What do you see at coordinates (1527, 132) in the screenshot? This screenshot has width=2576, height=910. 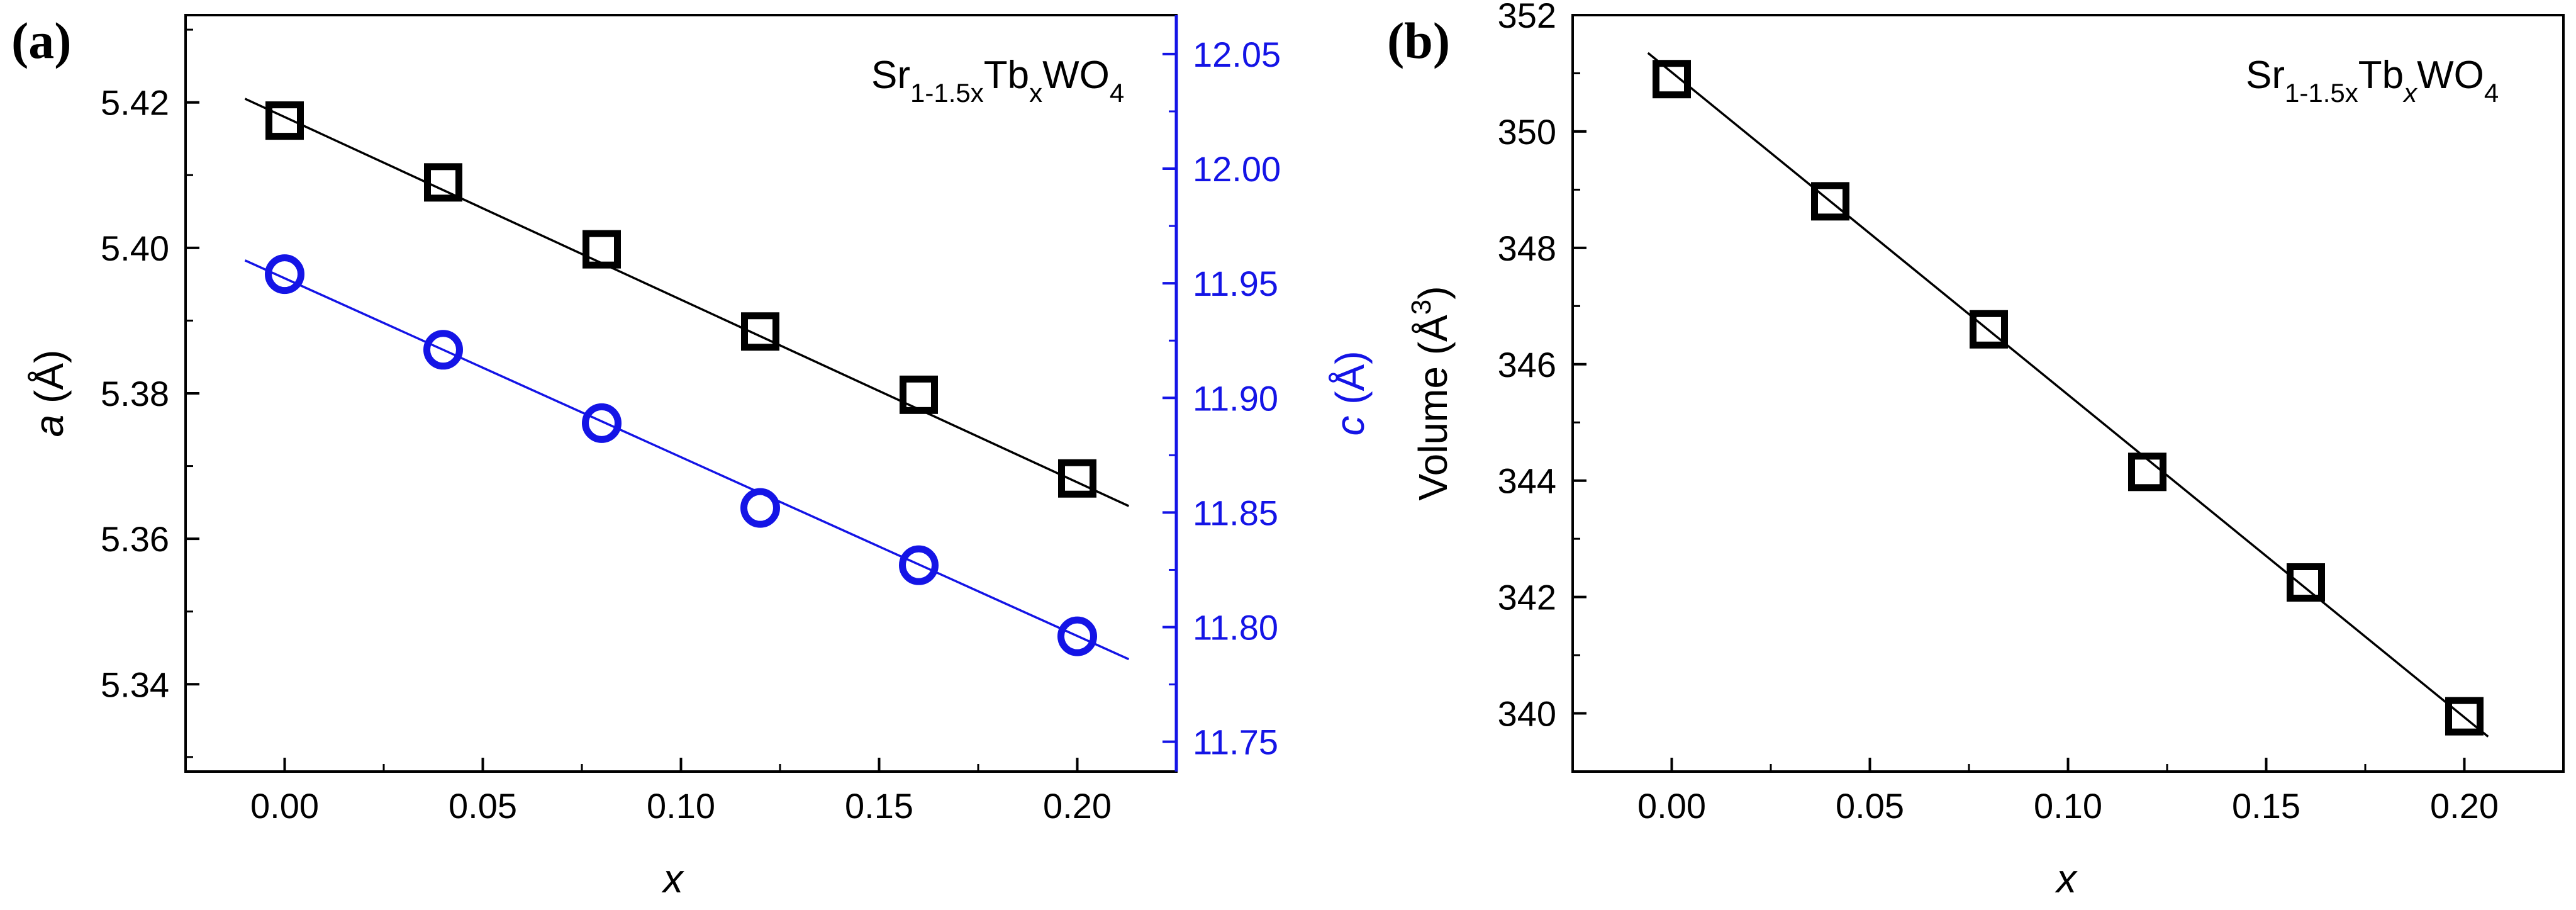 I see `panel-b-y-tick-label: 350` at bounding box center [1527, 132].